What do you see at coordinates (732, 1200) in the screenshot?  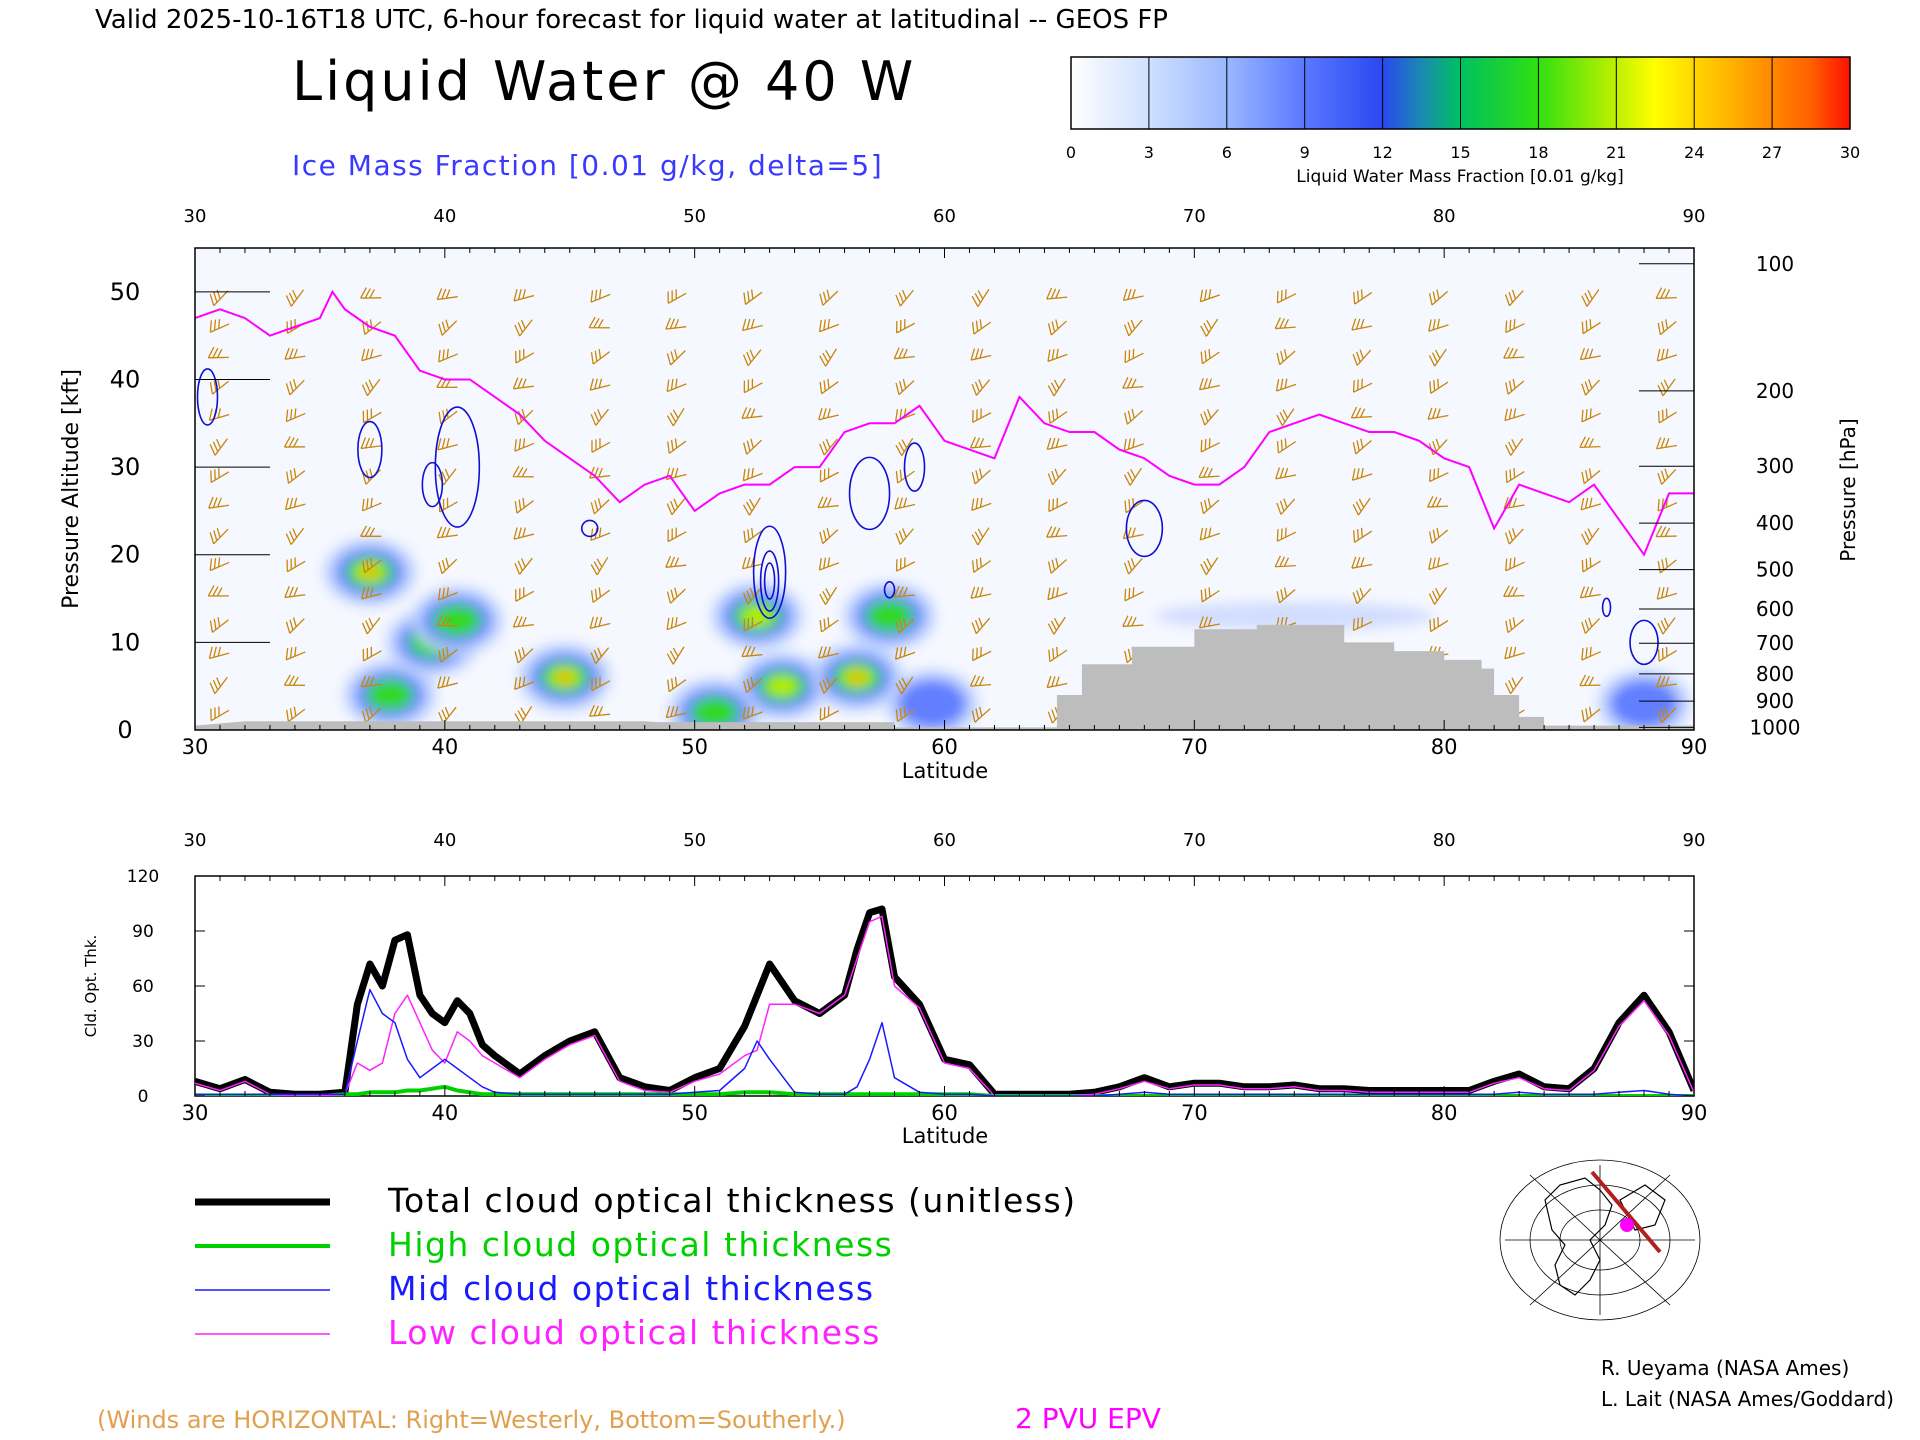 I see `legend-label: Total cloud optical thickness (unitless)` at bounding box center [732, 1200].